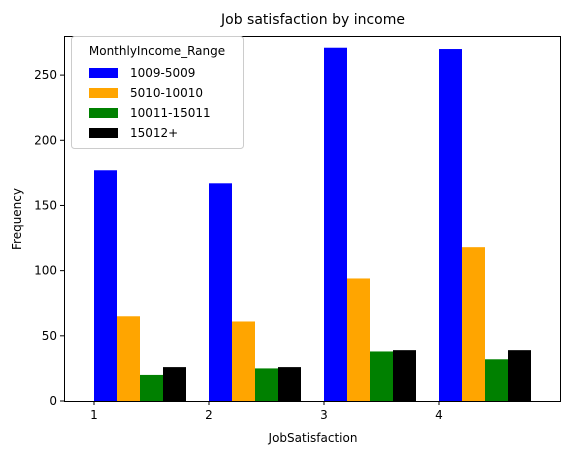  What do you see at coordinates (166, 93) in the screenshot?
I see `legend-entry-label: 5010-10010` at bounding box center [166, 93].